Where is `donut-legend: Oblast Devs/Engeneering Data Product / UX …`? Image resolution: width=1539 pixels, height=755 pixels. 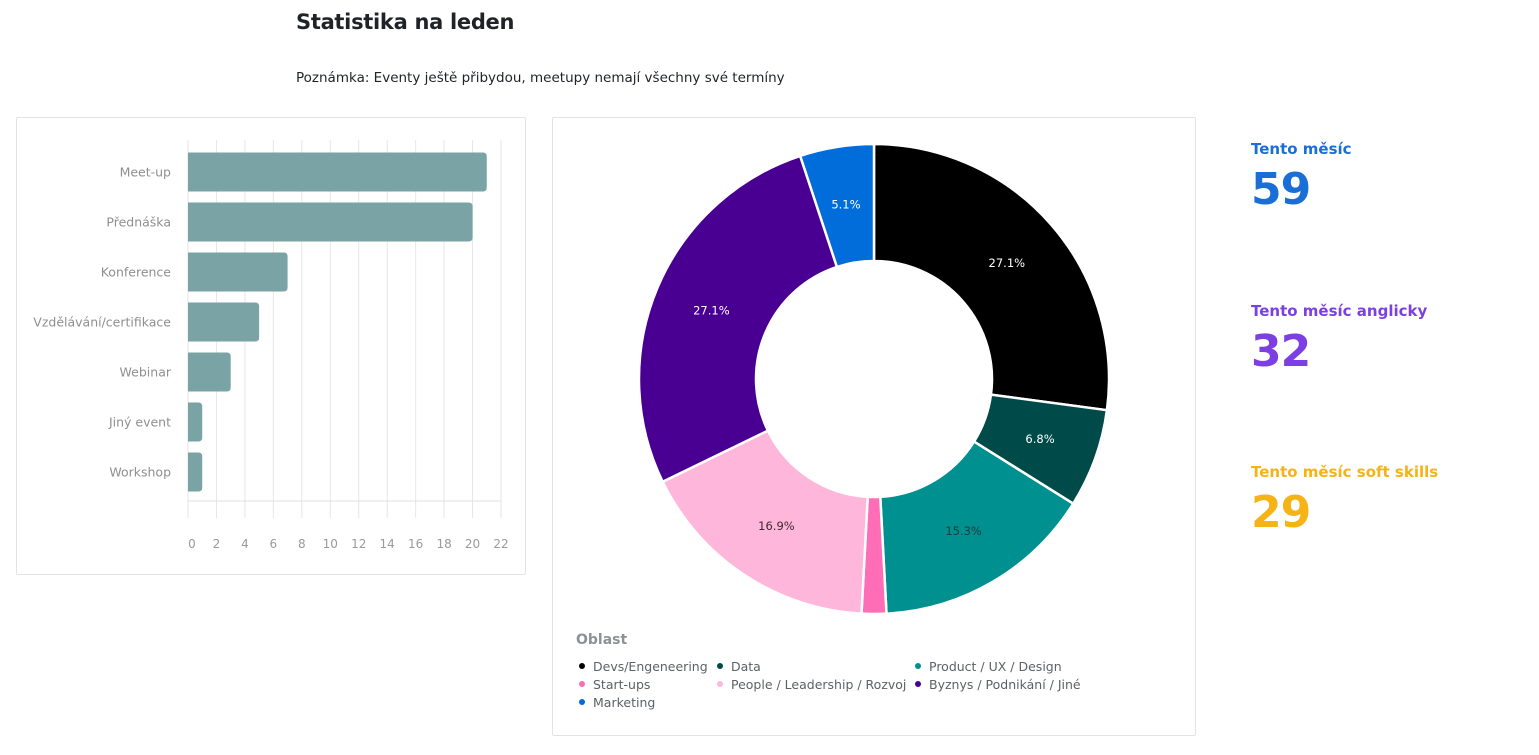 donut-legend: Oblast Devs/Engeneering Data Product / UX … is located at coordinates (876, 671).